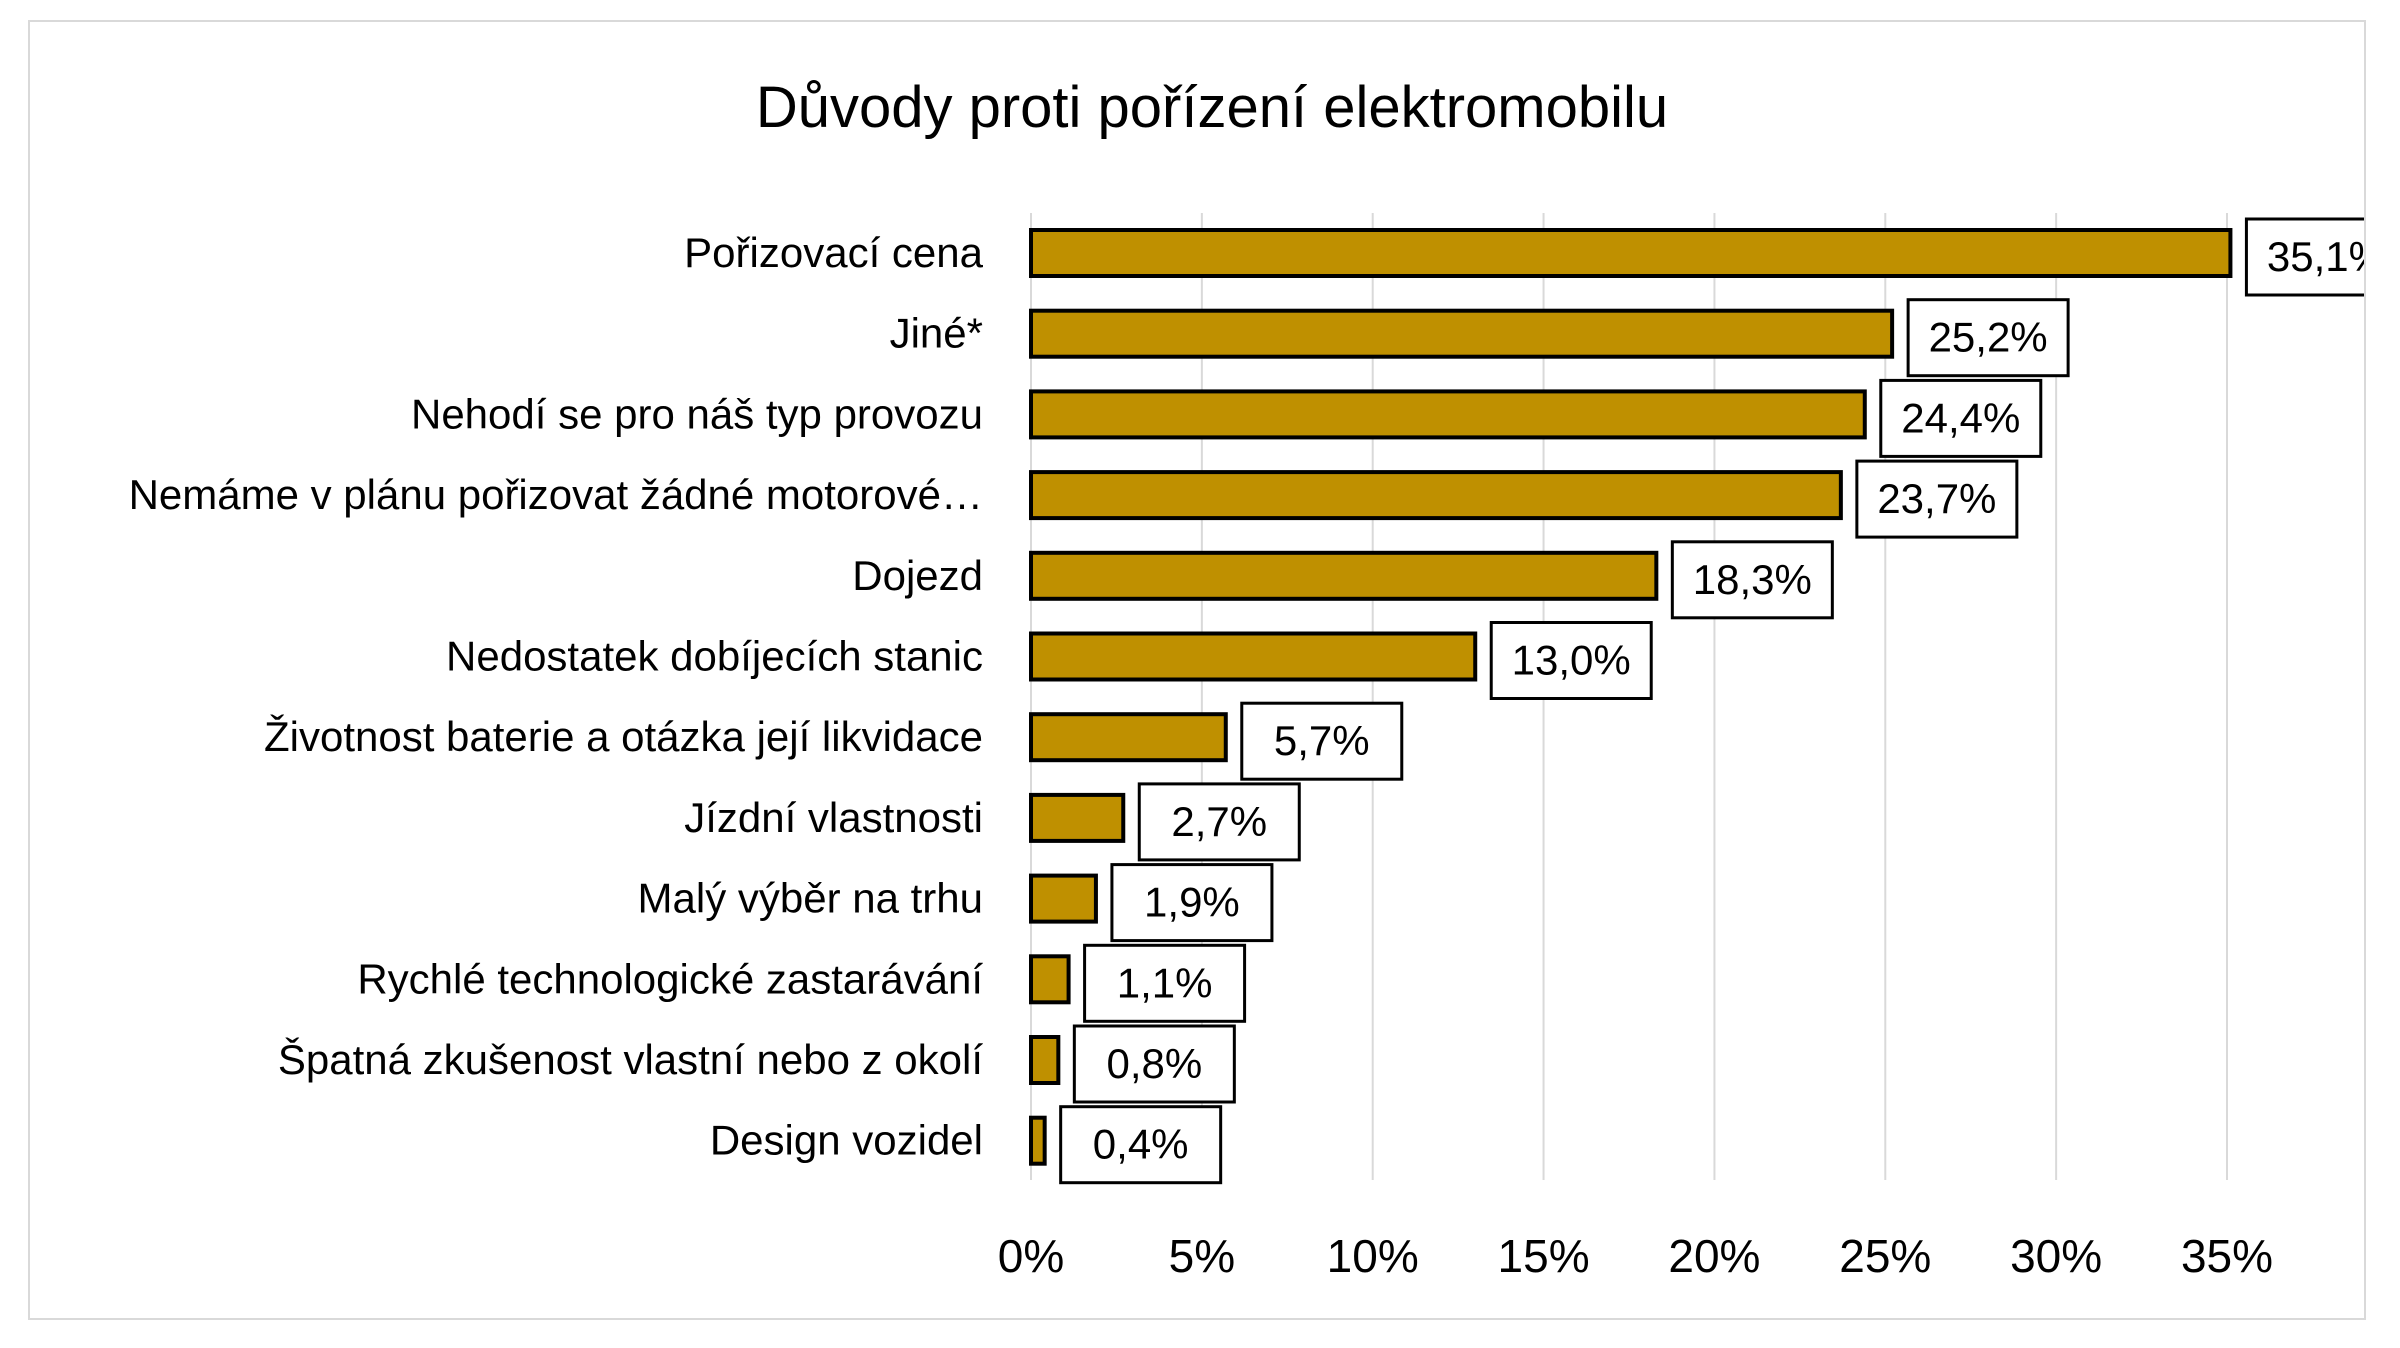 The height and width of the screenshot is (1348, 2400). I want to click on data-label: 24,4%, so click(1960, 417).